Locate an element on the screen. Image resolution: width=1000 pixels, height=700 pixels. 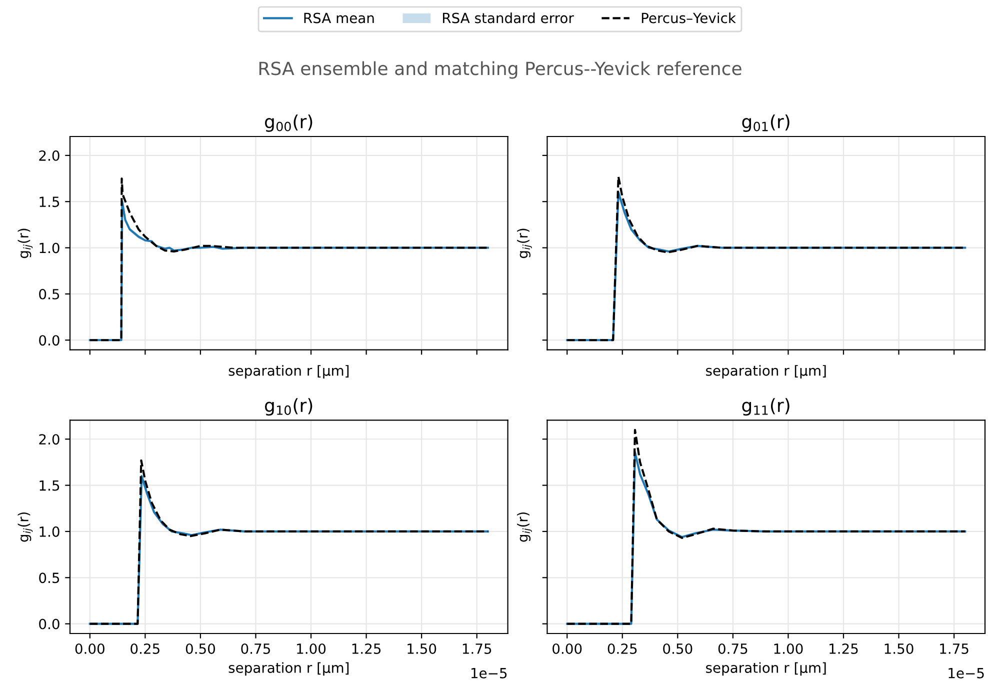
text: RSA standard error is located at coordinates (508, 18).